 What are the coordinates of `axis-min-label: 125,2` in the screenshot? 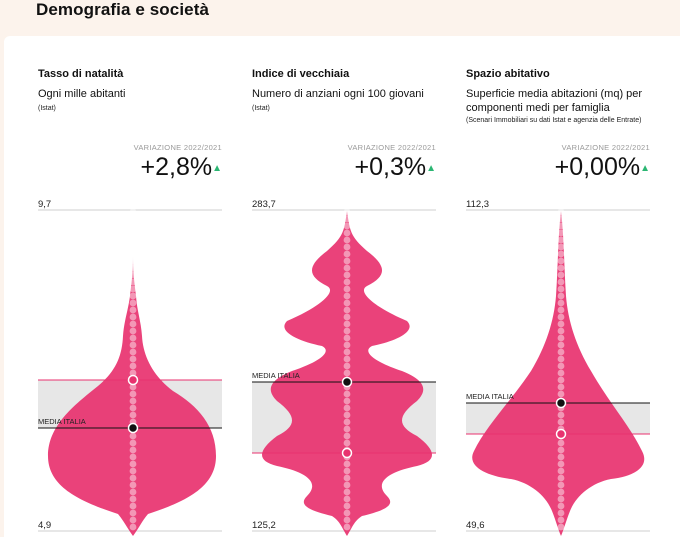 It's located at (264, 525).